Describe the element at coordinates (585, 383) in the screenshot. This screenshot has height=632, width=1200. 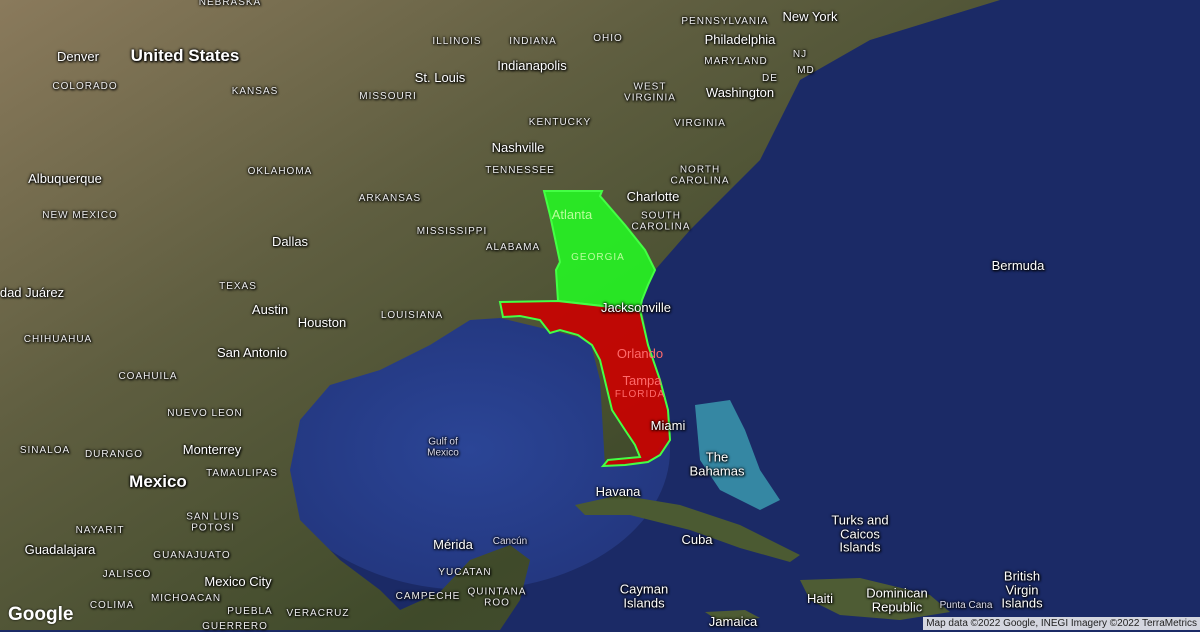
I see `polygon-florida` at that location.